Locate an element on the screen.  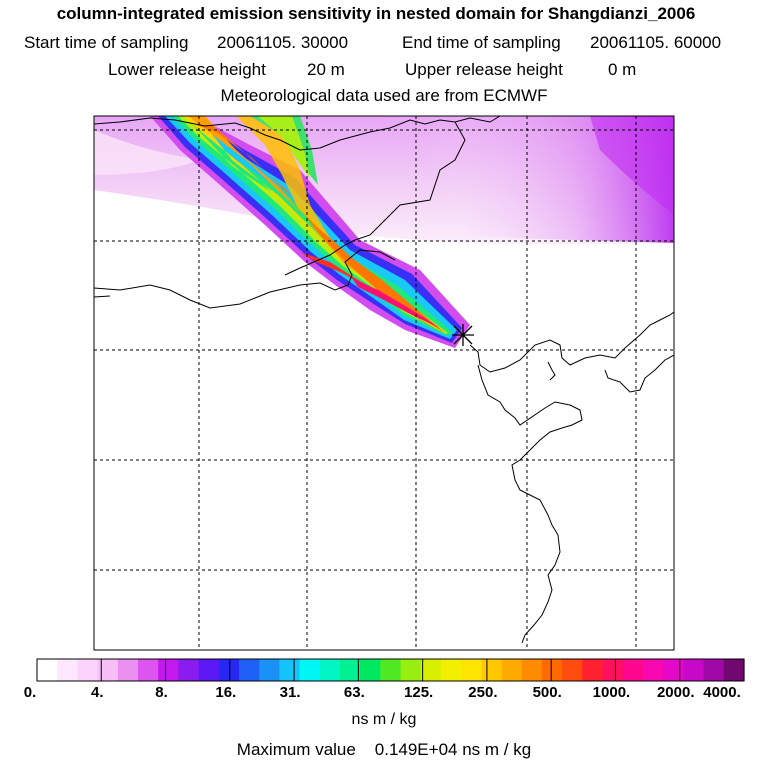
maximum-value-line: Maximum value 0.149E+04 ns m / kg is located at coordinates (384, 750).